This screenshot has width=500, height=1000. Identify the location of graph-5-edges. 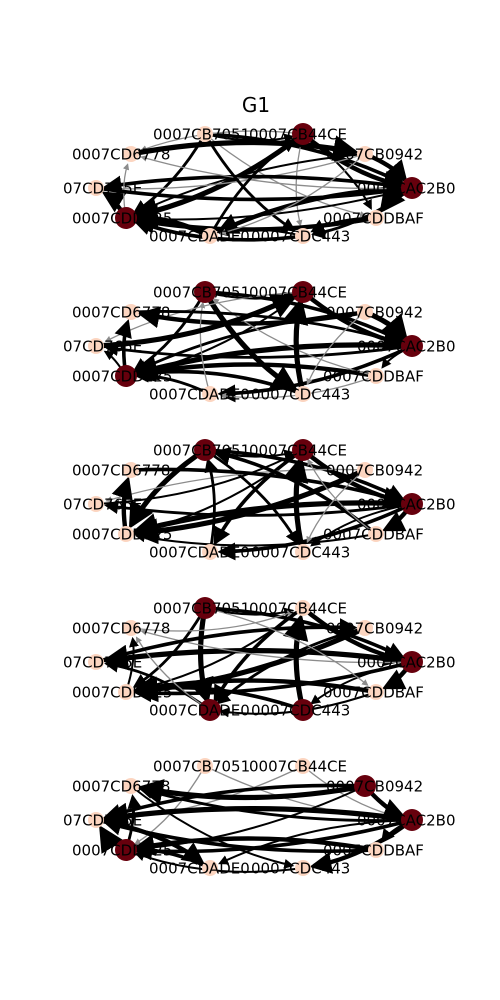
(254, 819).